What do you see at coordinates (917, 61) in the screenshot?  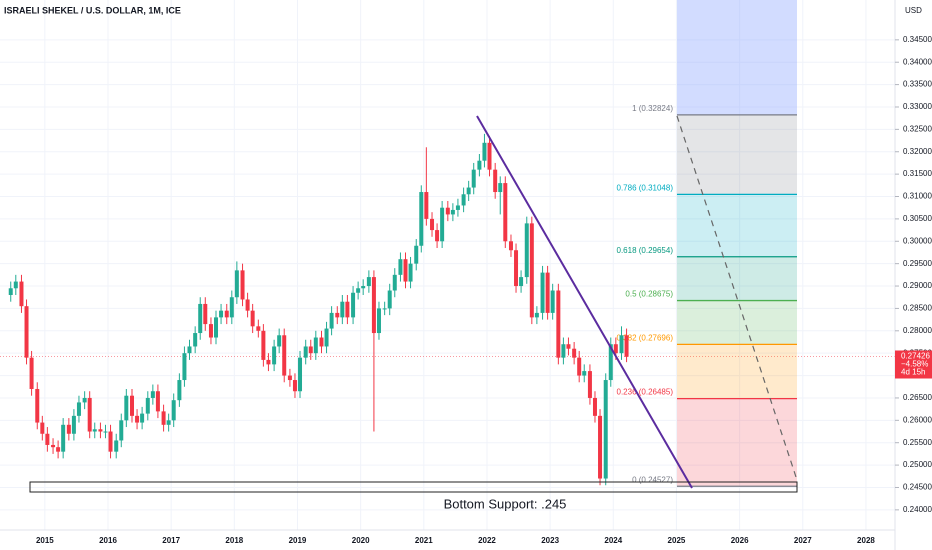 I see `y-tick-label: 0.34000` at bounding box center [917, 61].